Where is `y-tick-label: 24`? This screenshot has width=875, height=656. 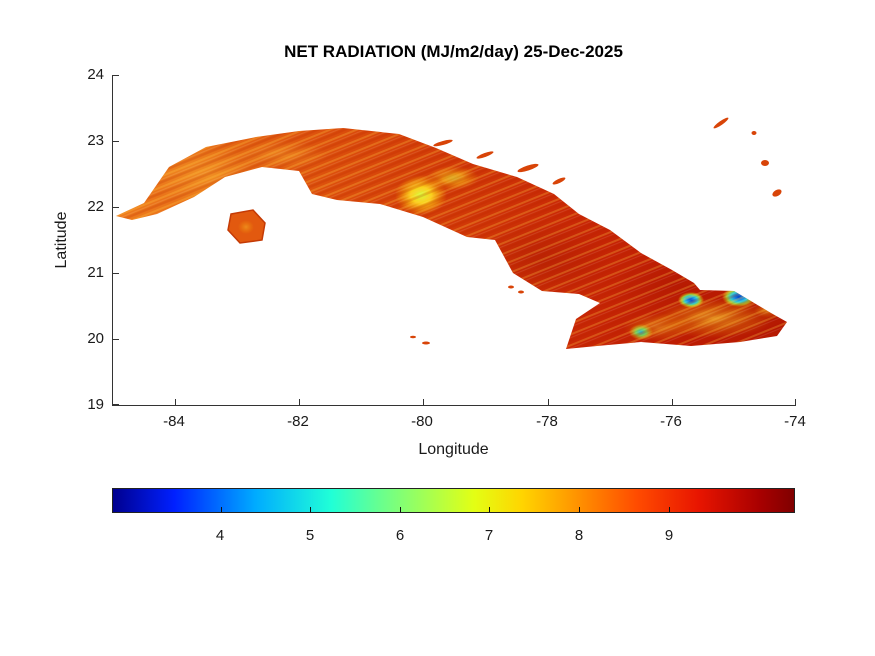
y-tick-label: 24 is located at coordinates (95, 74).